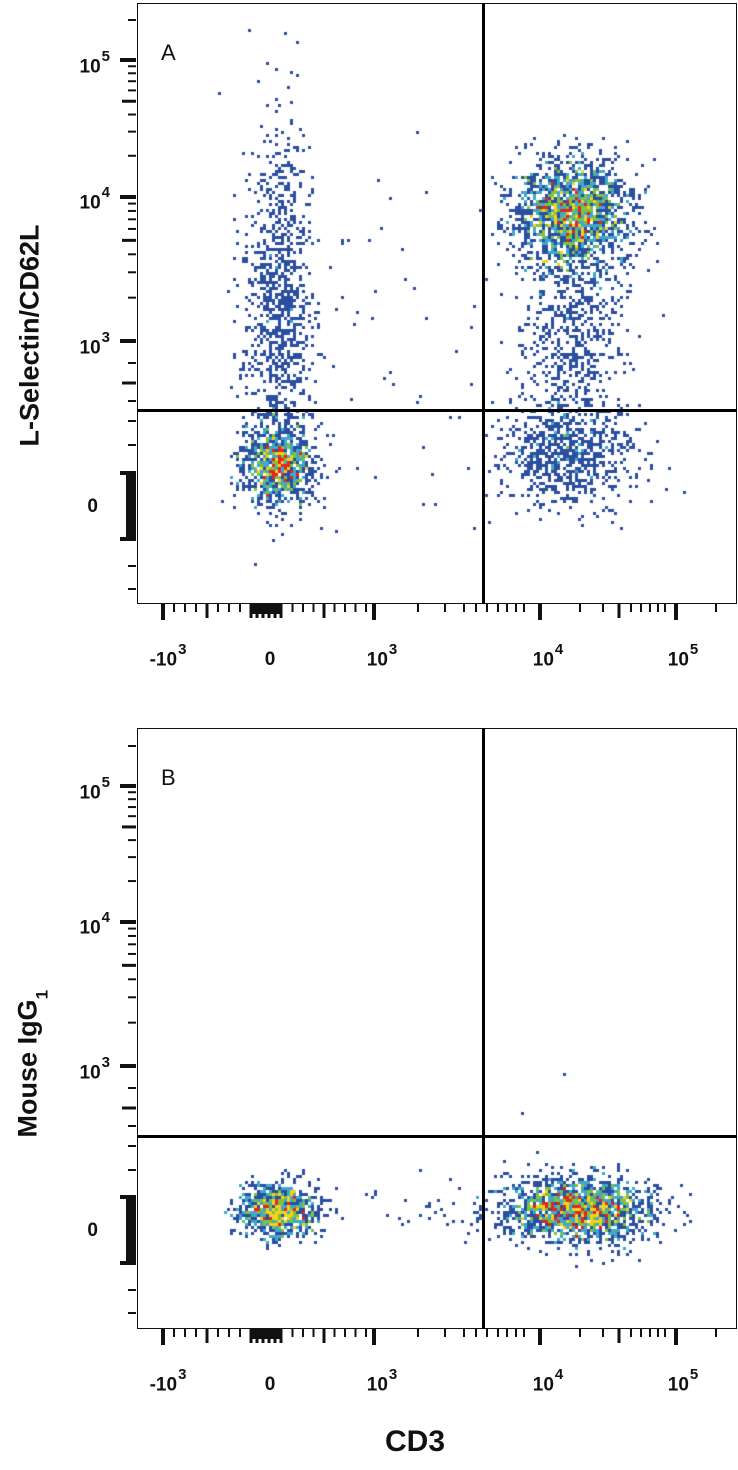 The image size is (738, 1470). What do you see at coordinates (683, 1381) in the screenshot?
I see `x-tick-label-b-1e5: 10⁵` at bounding box center [683, 1381].